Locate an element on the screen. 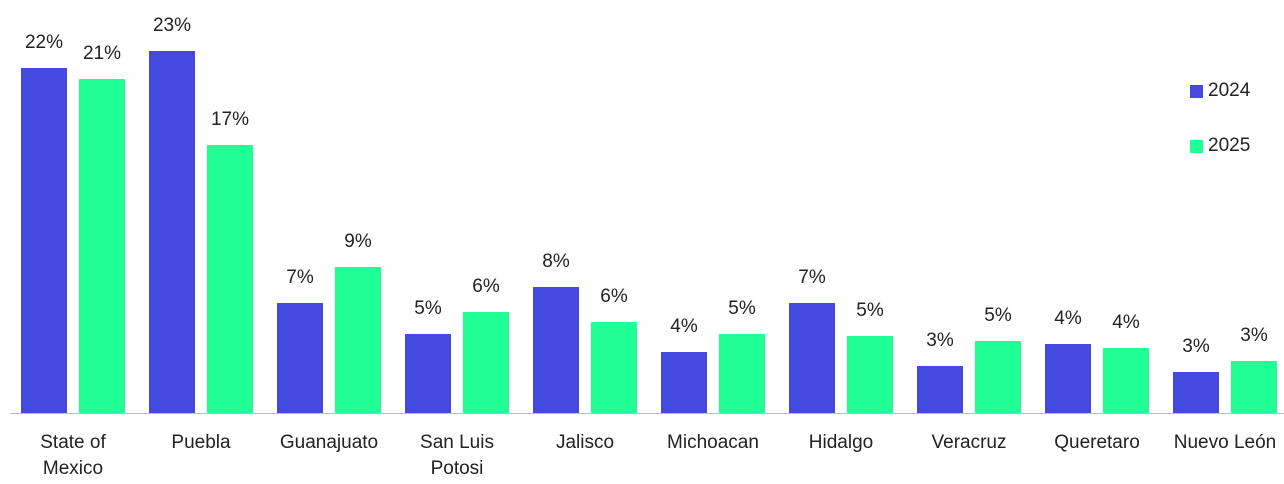 The height and width of the screenshot is (484, 1284). x-tick-label: Puebla is located at coordinates (201, 442).